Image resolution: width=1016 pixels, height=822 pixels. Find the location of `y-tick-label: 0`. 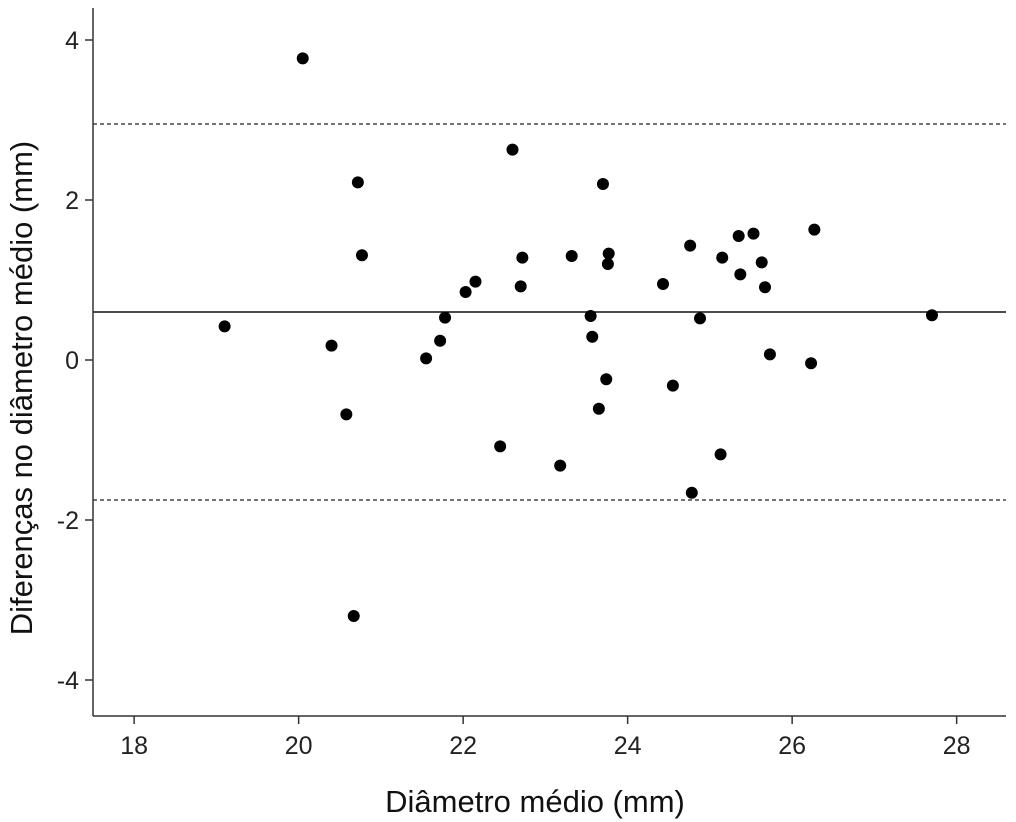

y-tick-label: 0 is located at coordinates (72, 361).